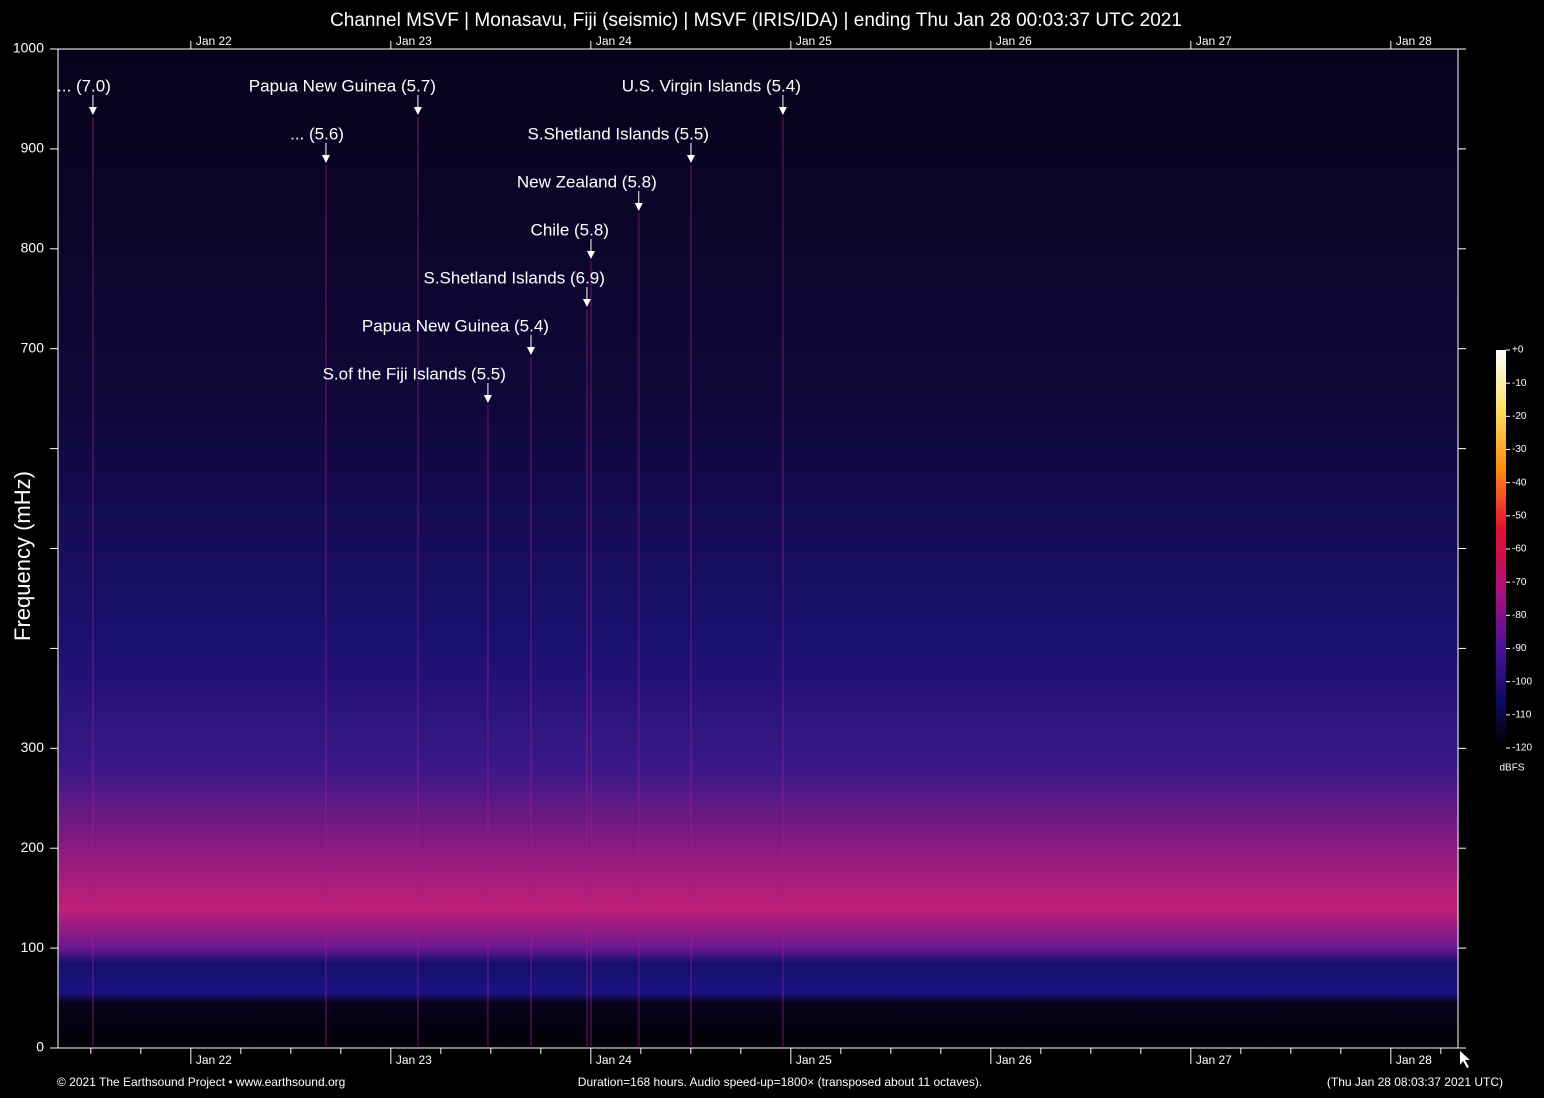 The width and height of the screenshot is (1544, 1098). I want to click on event-label: S.of the Fiji Islands (5.5), so click(414, 373).